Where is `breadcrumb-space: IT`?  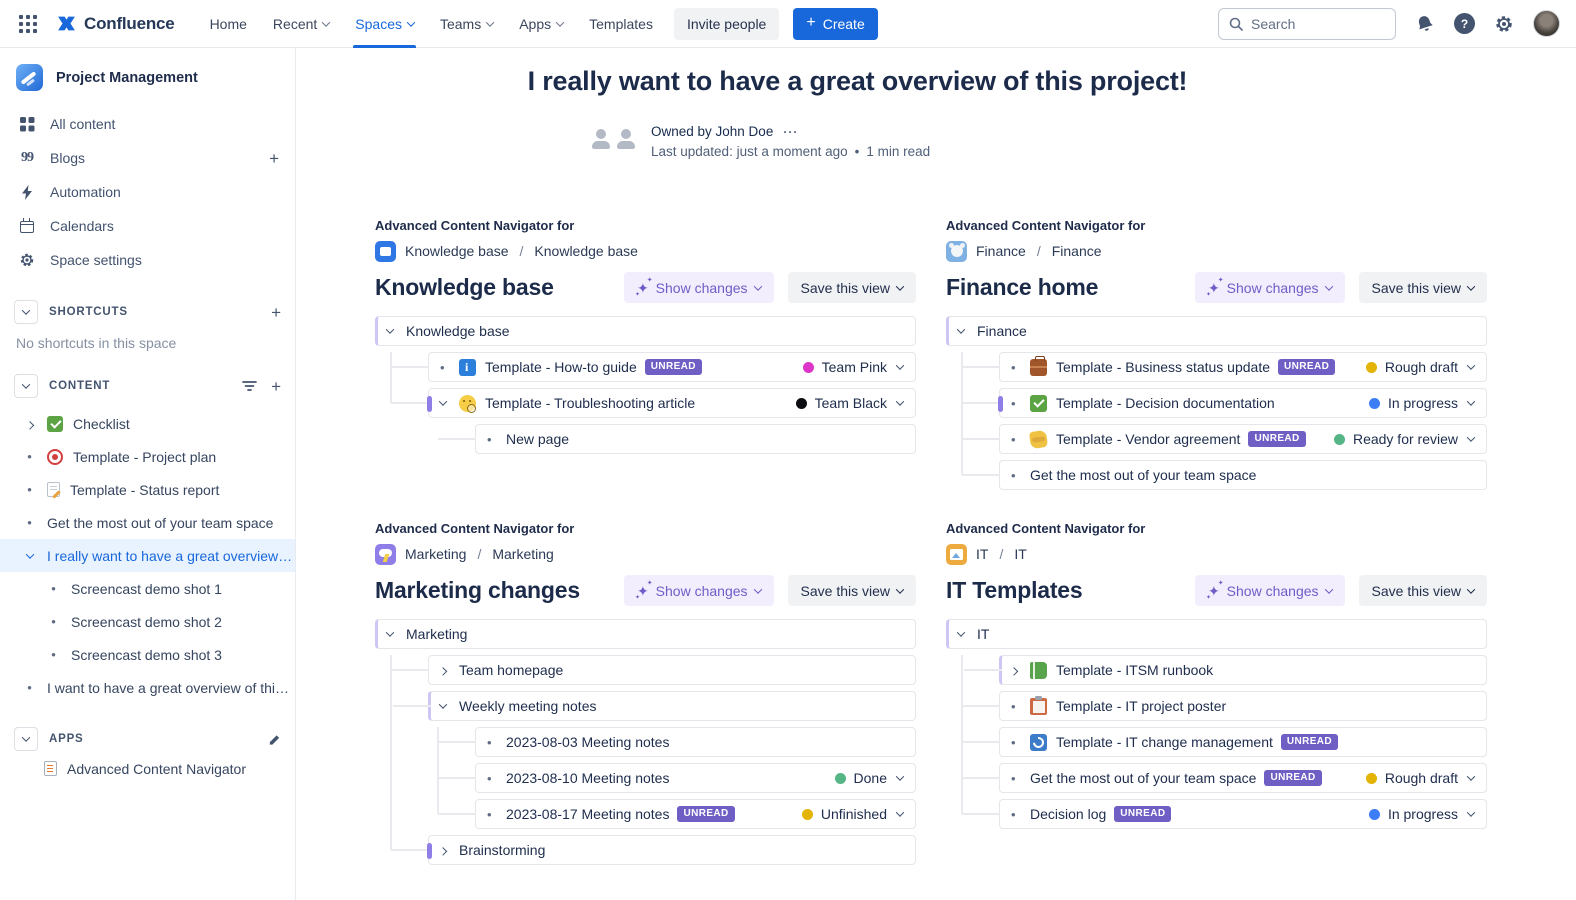
breadcrumb-space: IT is located at coordinates (982, 554).